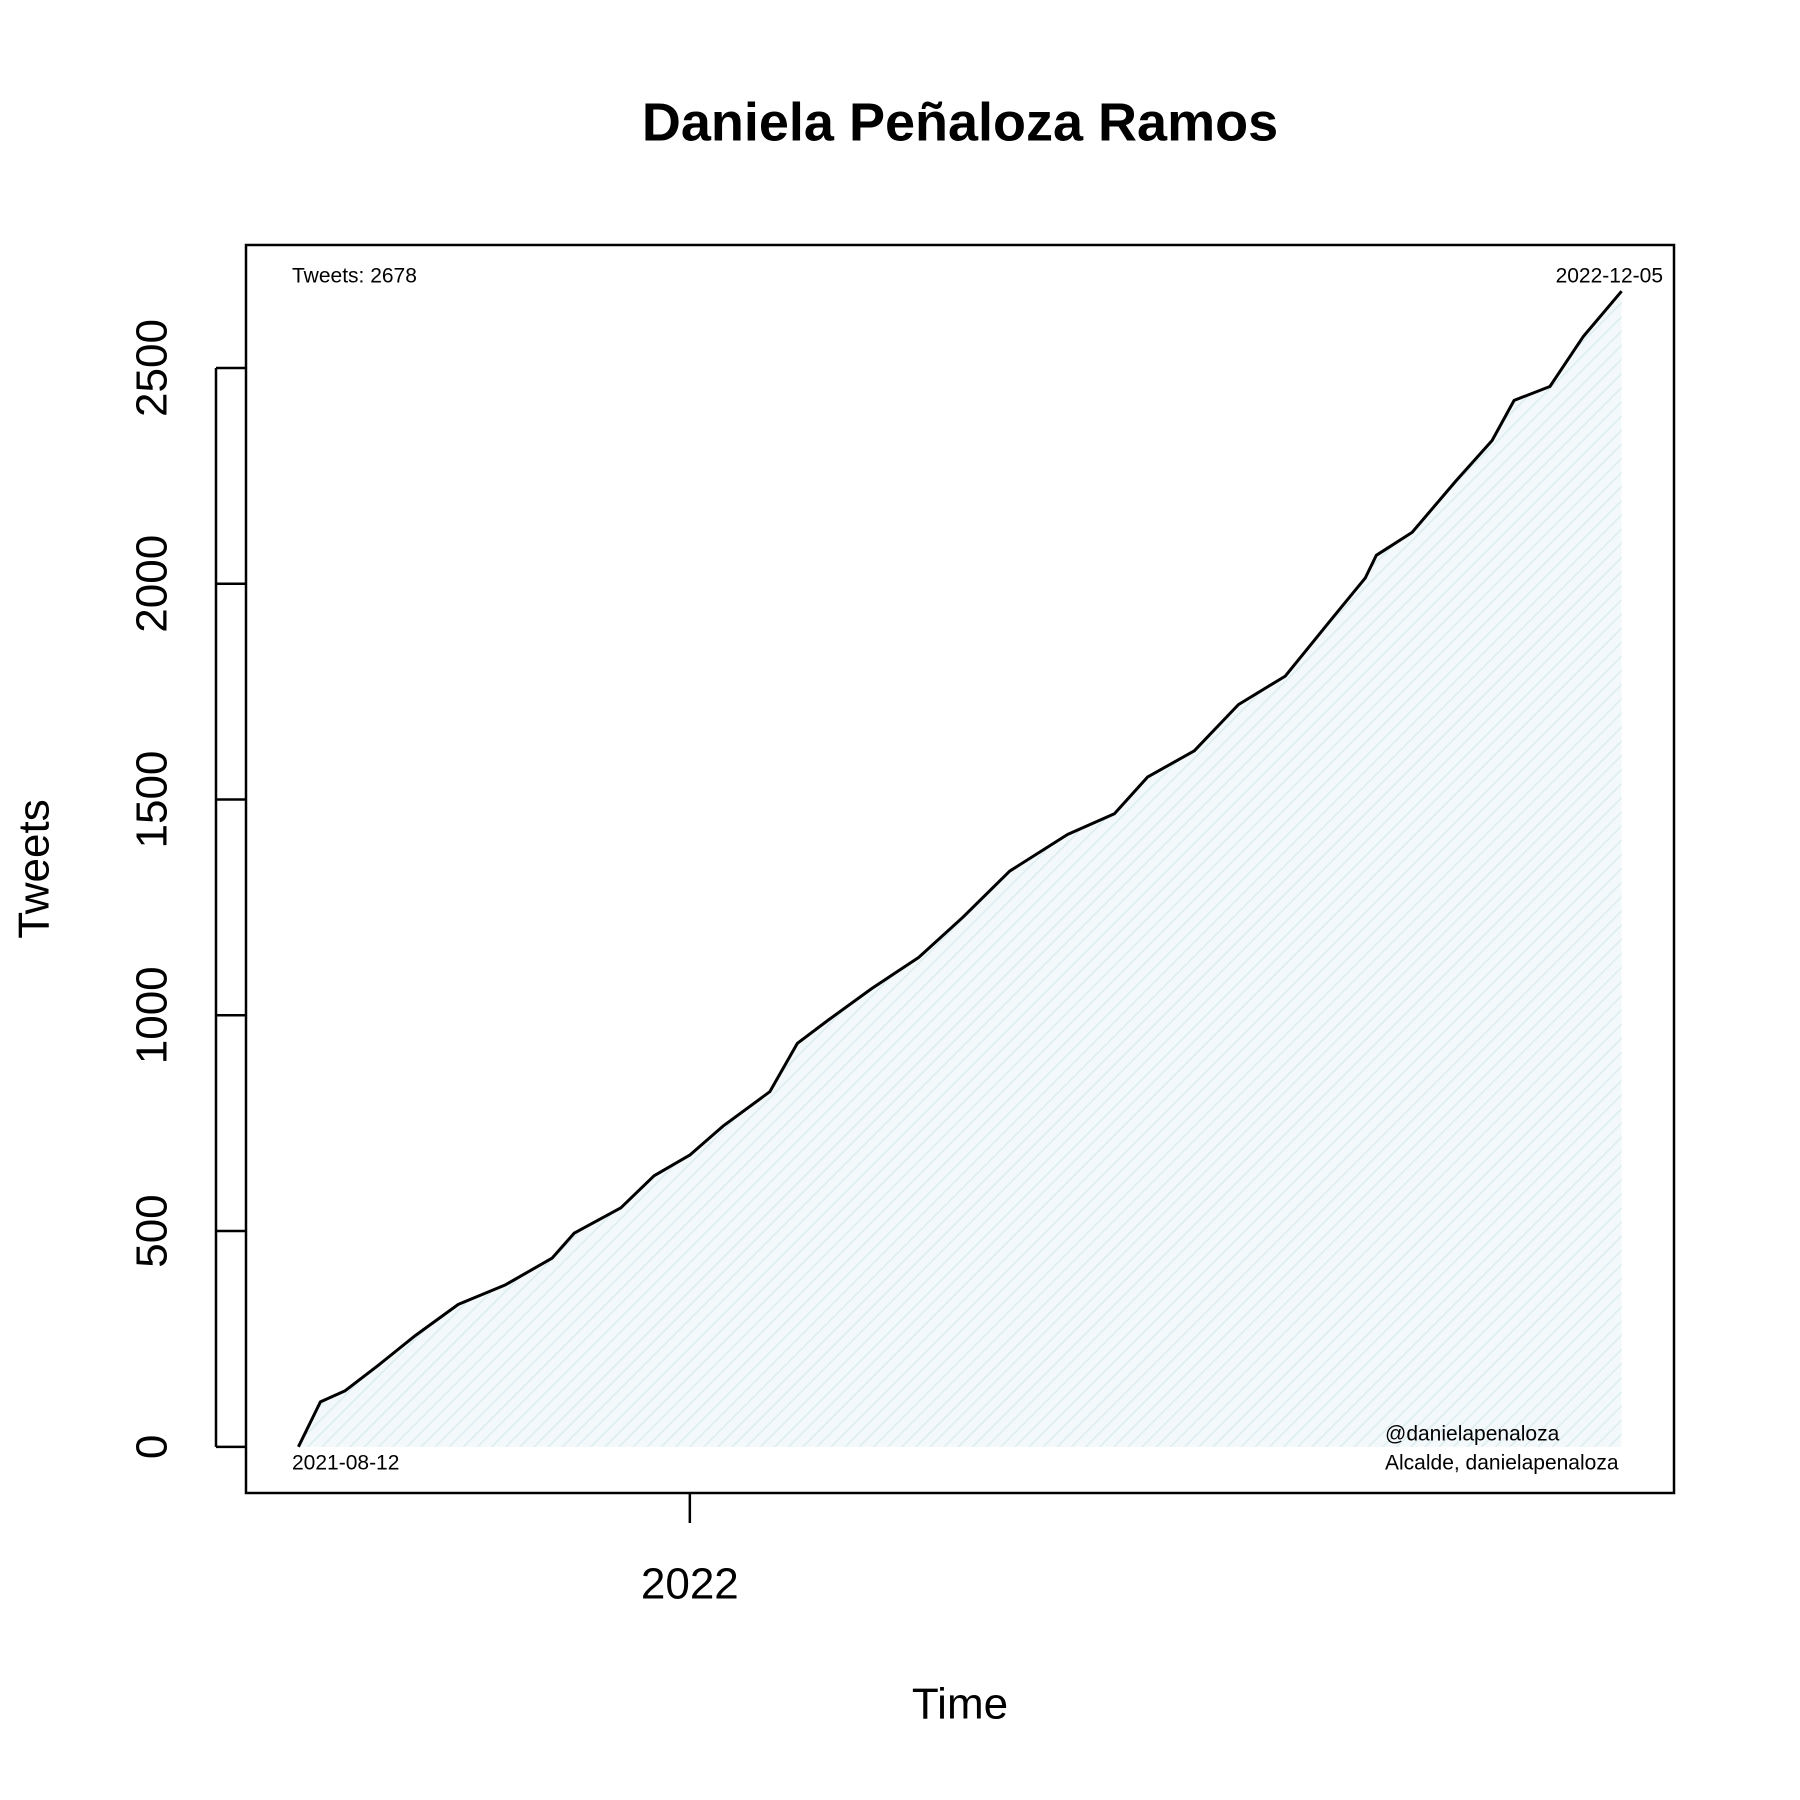 The height and width of the screenshot is (1800, 1800). What do you see at coordinates (1502, 1463) in the screenshot?
I see `annotation: Alcalde, danielapenaloza` at bounding box center [1502, 1463].